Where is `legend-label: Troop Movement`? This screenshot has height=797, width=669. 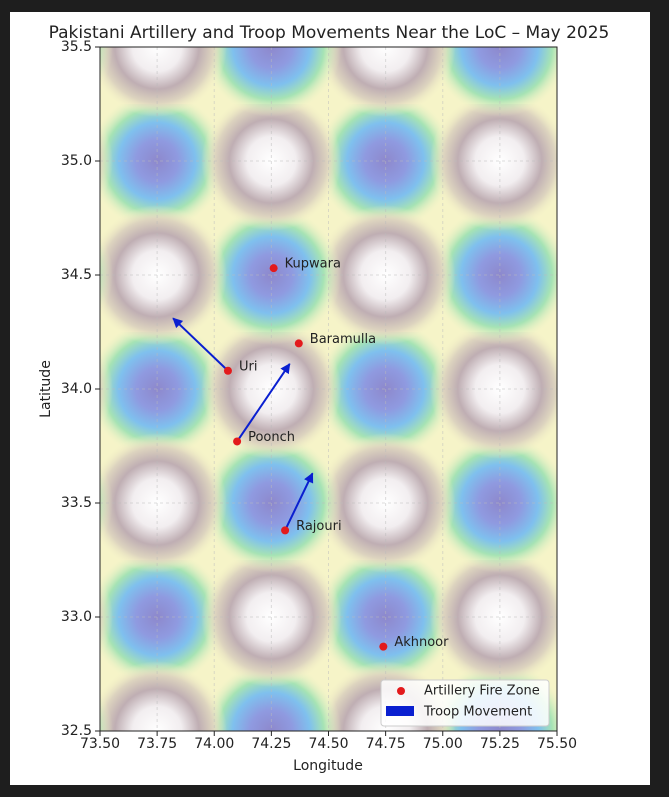
legend-label: Troop Movement is located at coordinates (477, 712).